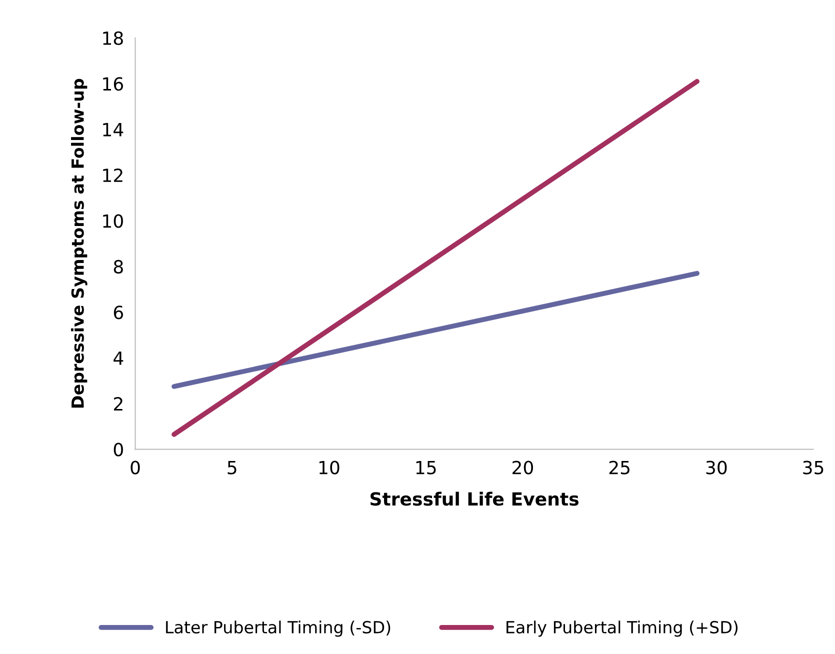 This screenshot has width=835, height=654. I want to click on x-tick-label: 15, so click(426, 467).